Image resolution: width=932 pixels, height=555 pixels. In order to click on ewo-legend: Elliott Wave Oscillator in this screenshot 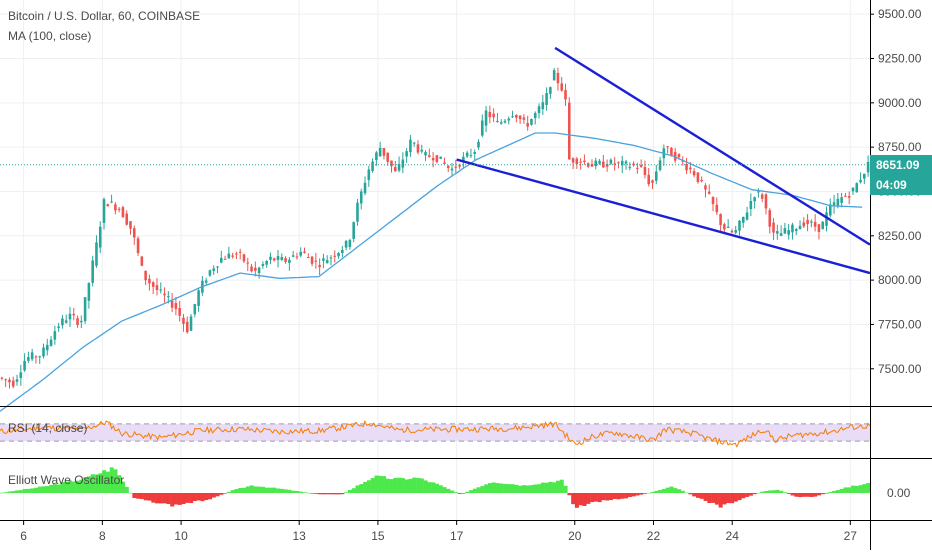, I will do `click(66, 480)`.